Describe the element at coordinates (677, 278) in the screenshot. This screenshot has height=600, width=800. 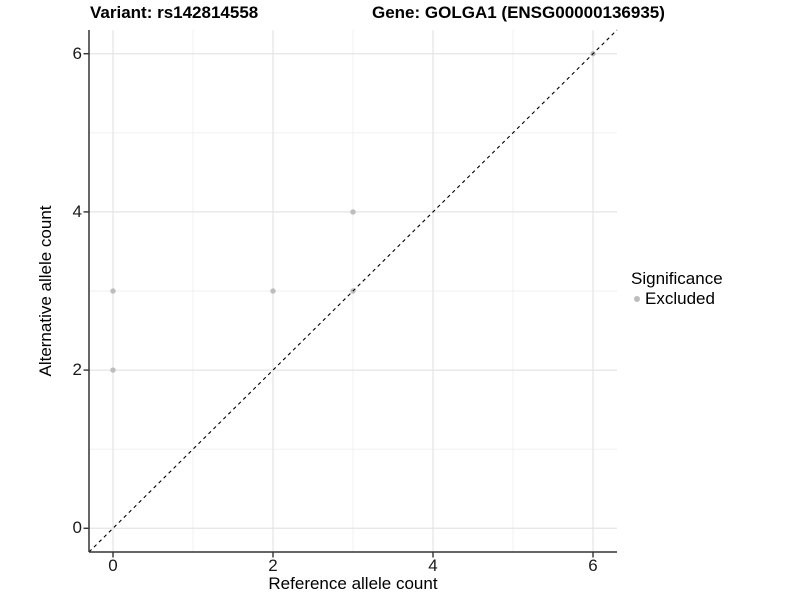
I see `legend-title: Significance` at that location.